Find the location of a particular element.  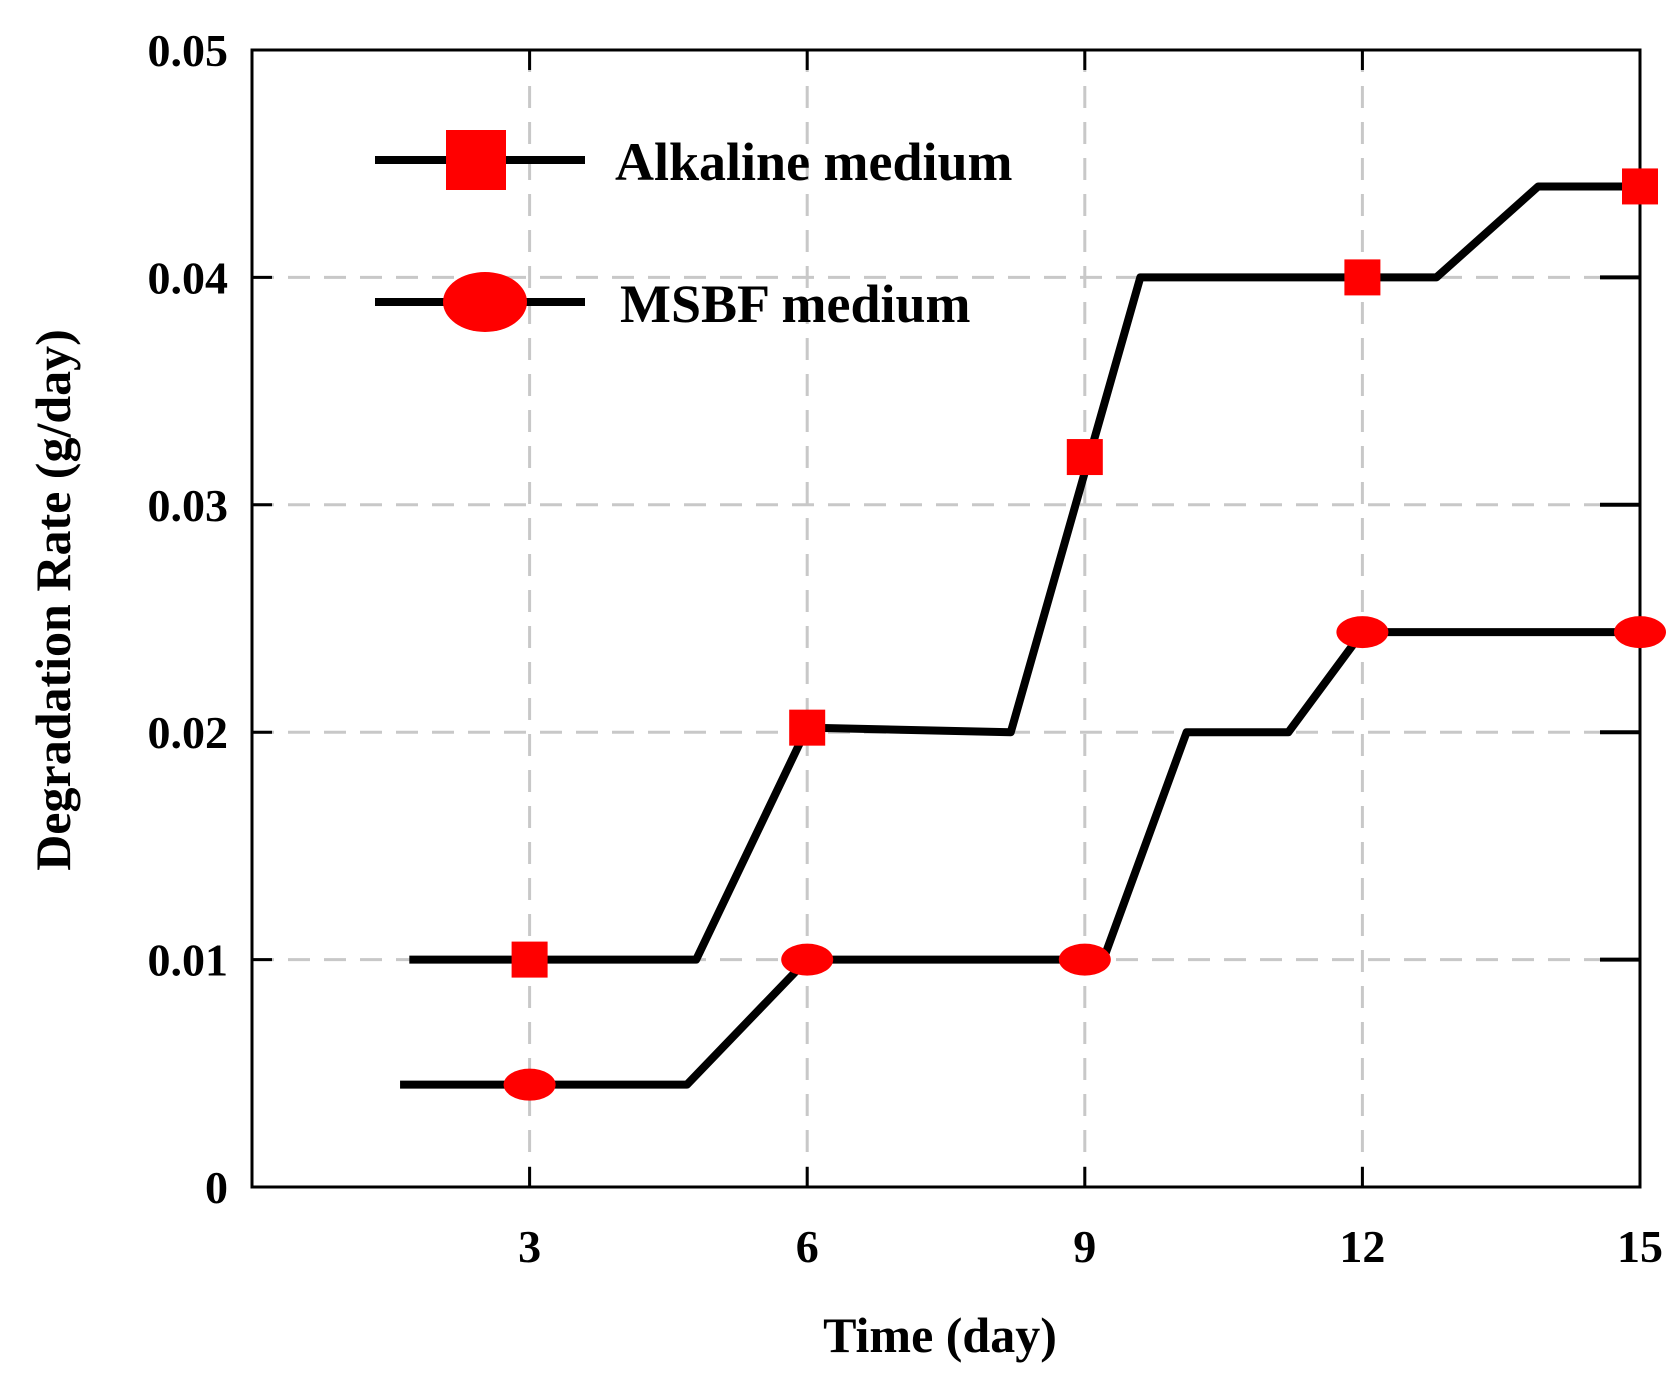

x-tick-labels: 3 6 9 12 15 is located at coordinates (1090, 1246).